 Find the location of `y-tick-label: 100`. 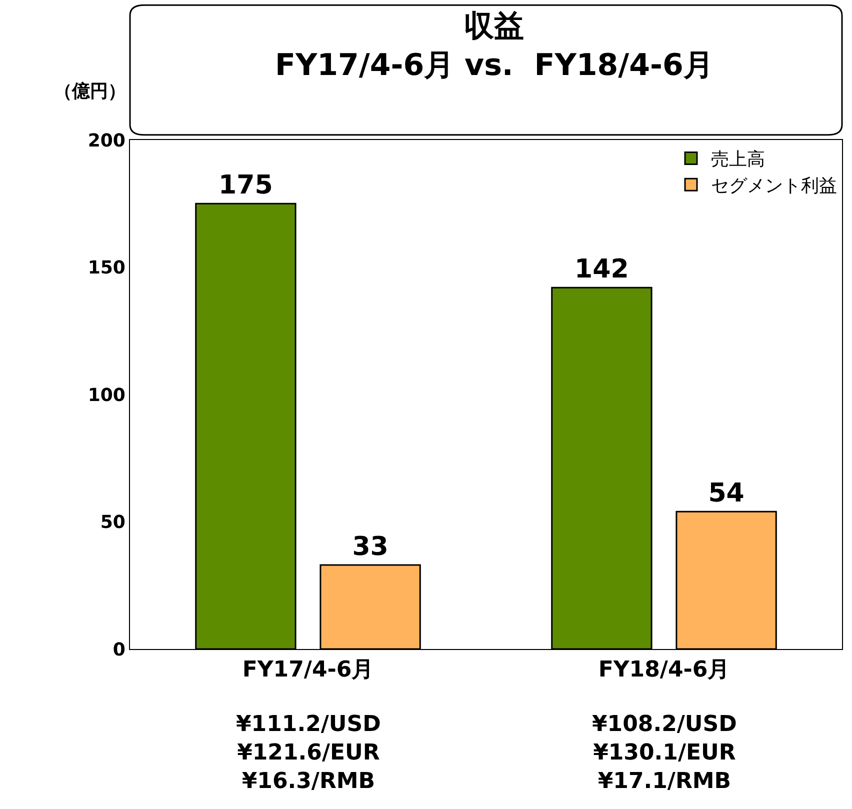

y-tick-label: 100 is located at coordinates (107, 395).